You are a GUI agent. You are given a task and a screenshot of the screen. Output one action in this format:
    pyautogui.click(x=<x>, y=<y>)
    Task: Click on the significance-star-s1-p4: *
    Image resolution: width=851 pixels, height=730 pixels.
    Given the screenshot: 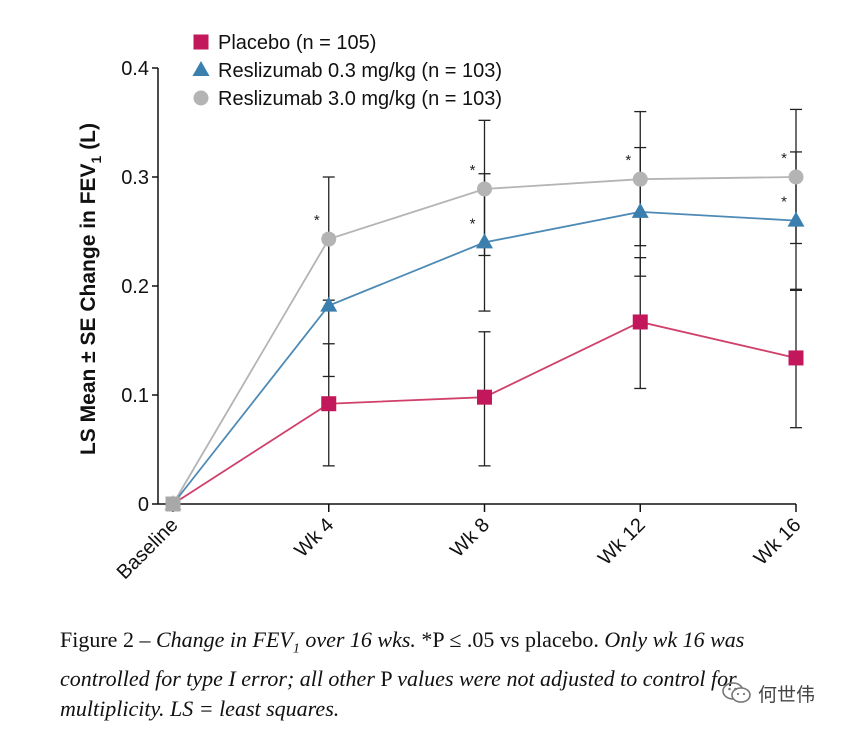 What is the action you would take?
    pyautogui.click(x=784, y=202)
    